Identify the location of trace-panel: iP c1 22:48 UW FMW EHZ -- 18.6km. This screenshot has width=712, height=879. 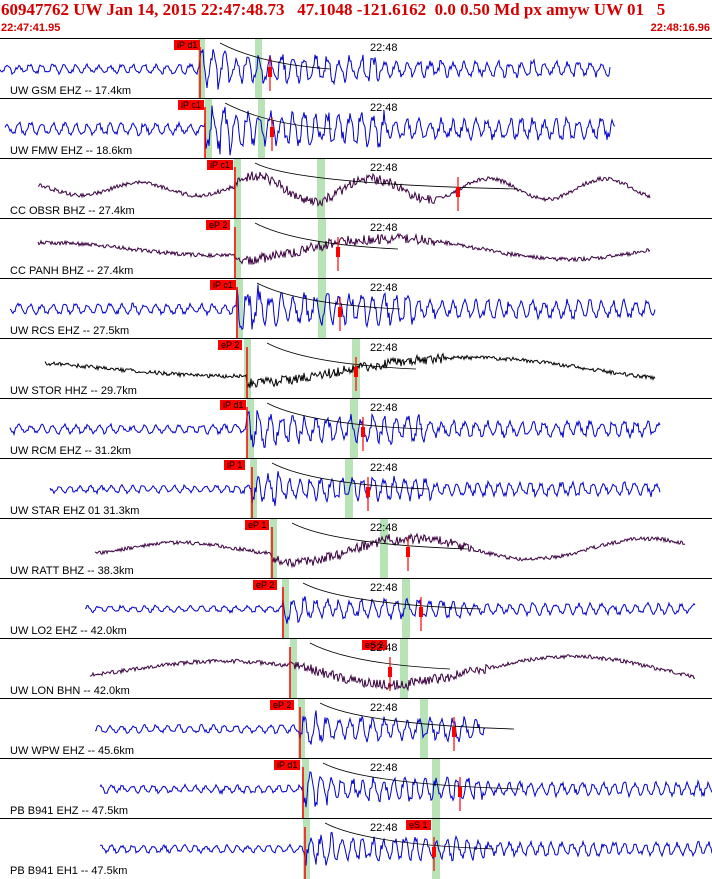
(356, 128).